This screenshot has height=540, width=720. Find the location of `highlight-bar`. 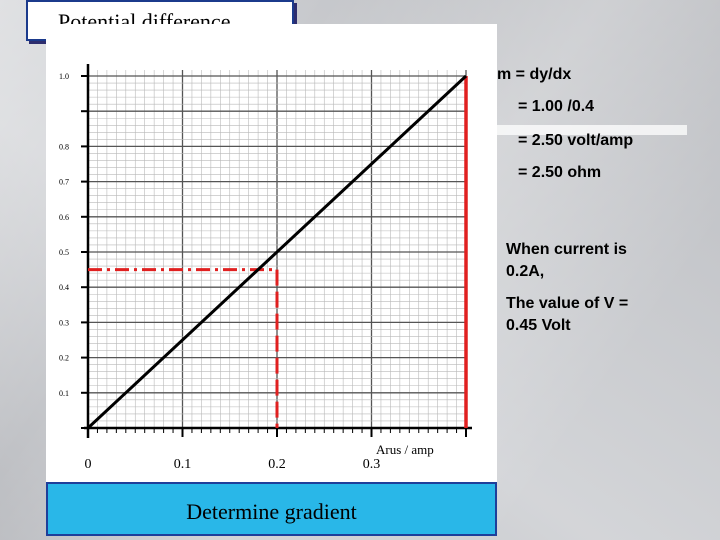

highlight-bar is located at coordinates (592, 130).